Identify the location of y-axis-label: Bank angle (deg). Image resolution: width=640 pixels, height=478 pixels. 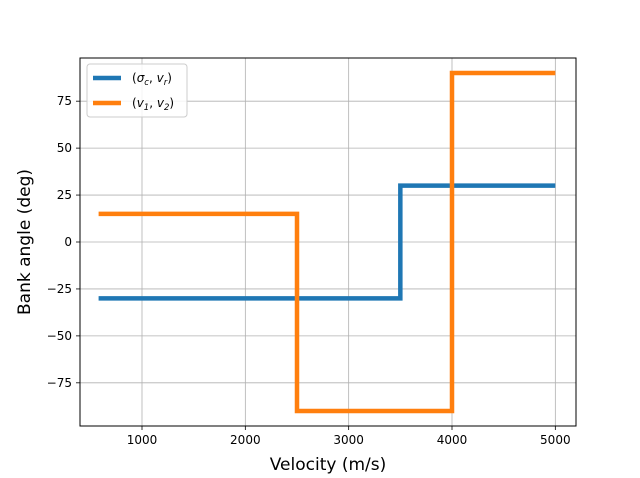
(25, 242).